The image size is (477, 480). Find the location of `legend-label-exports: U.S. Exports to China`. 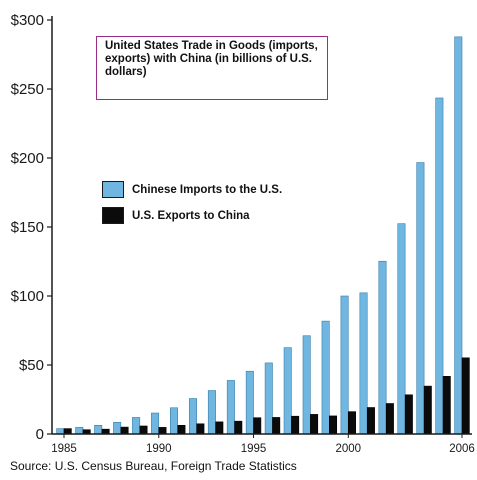

legend-label-exports: U.S. Exports to China is located at coordinates (191, 215).